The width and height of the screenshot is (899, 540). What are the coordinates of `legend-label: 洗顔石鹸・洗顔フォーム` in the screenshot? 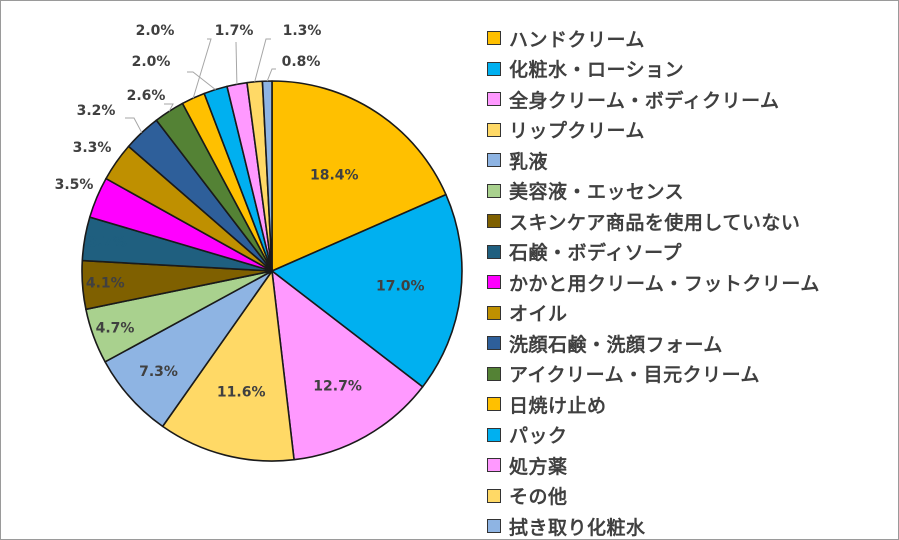 It's located at (616, 344).